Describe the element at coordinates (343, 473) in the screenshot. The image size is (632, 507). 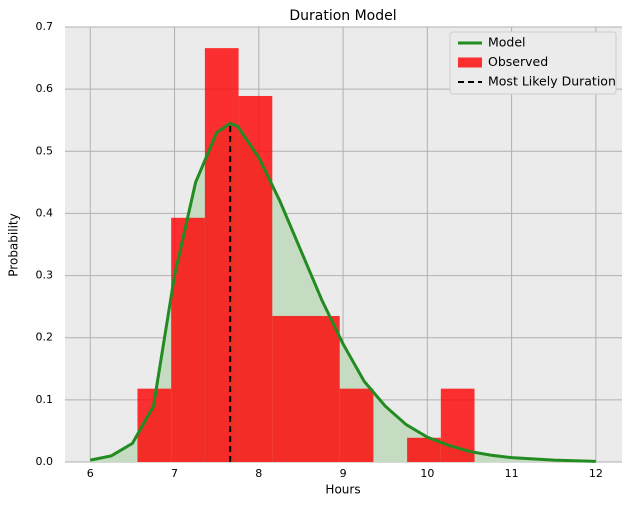
I see `x-tick-label: 9` at that location.